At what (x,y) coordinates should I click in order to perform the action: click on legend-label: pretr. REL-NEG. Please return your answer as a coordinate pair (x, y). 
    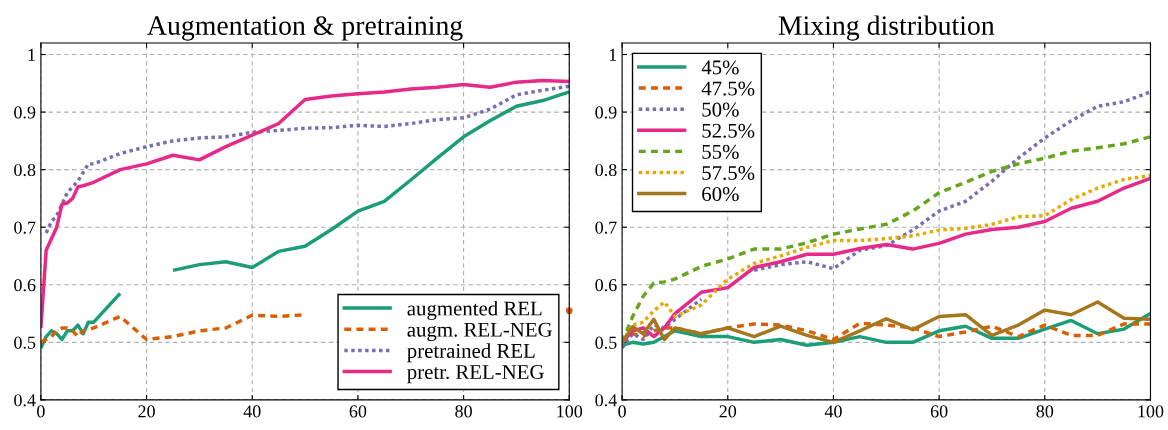
    Looking at the image, I should click on (475, 374).